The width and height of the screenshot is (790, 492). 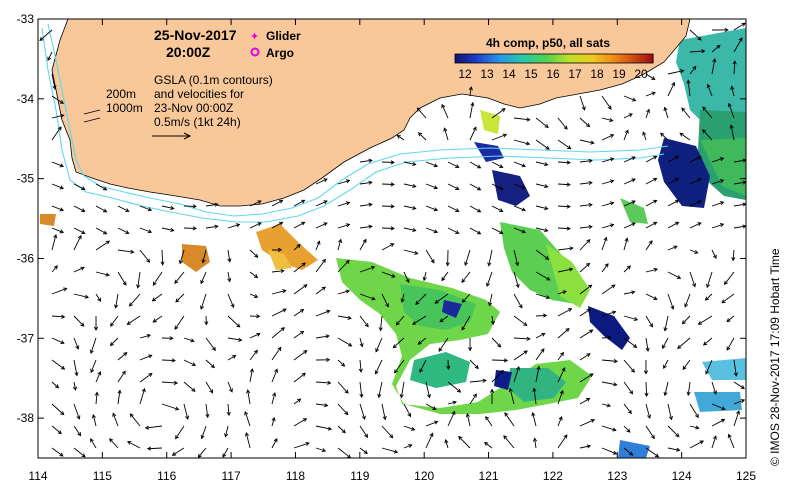 What do you see at coordinates (166, 476) in the screenshot?
I see `x-tick-label: 116` at bounding box center [166, 476].